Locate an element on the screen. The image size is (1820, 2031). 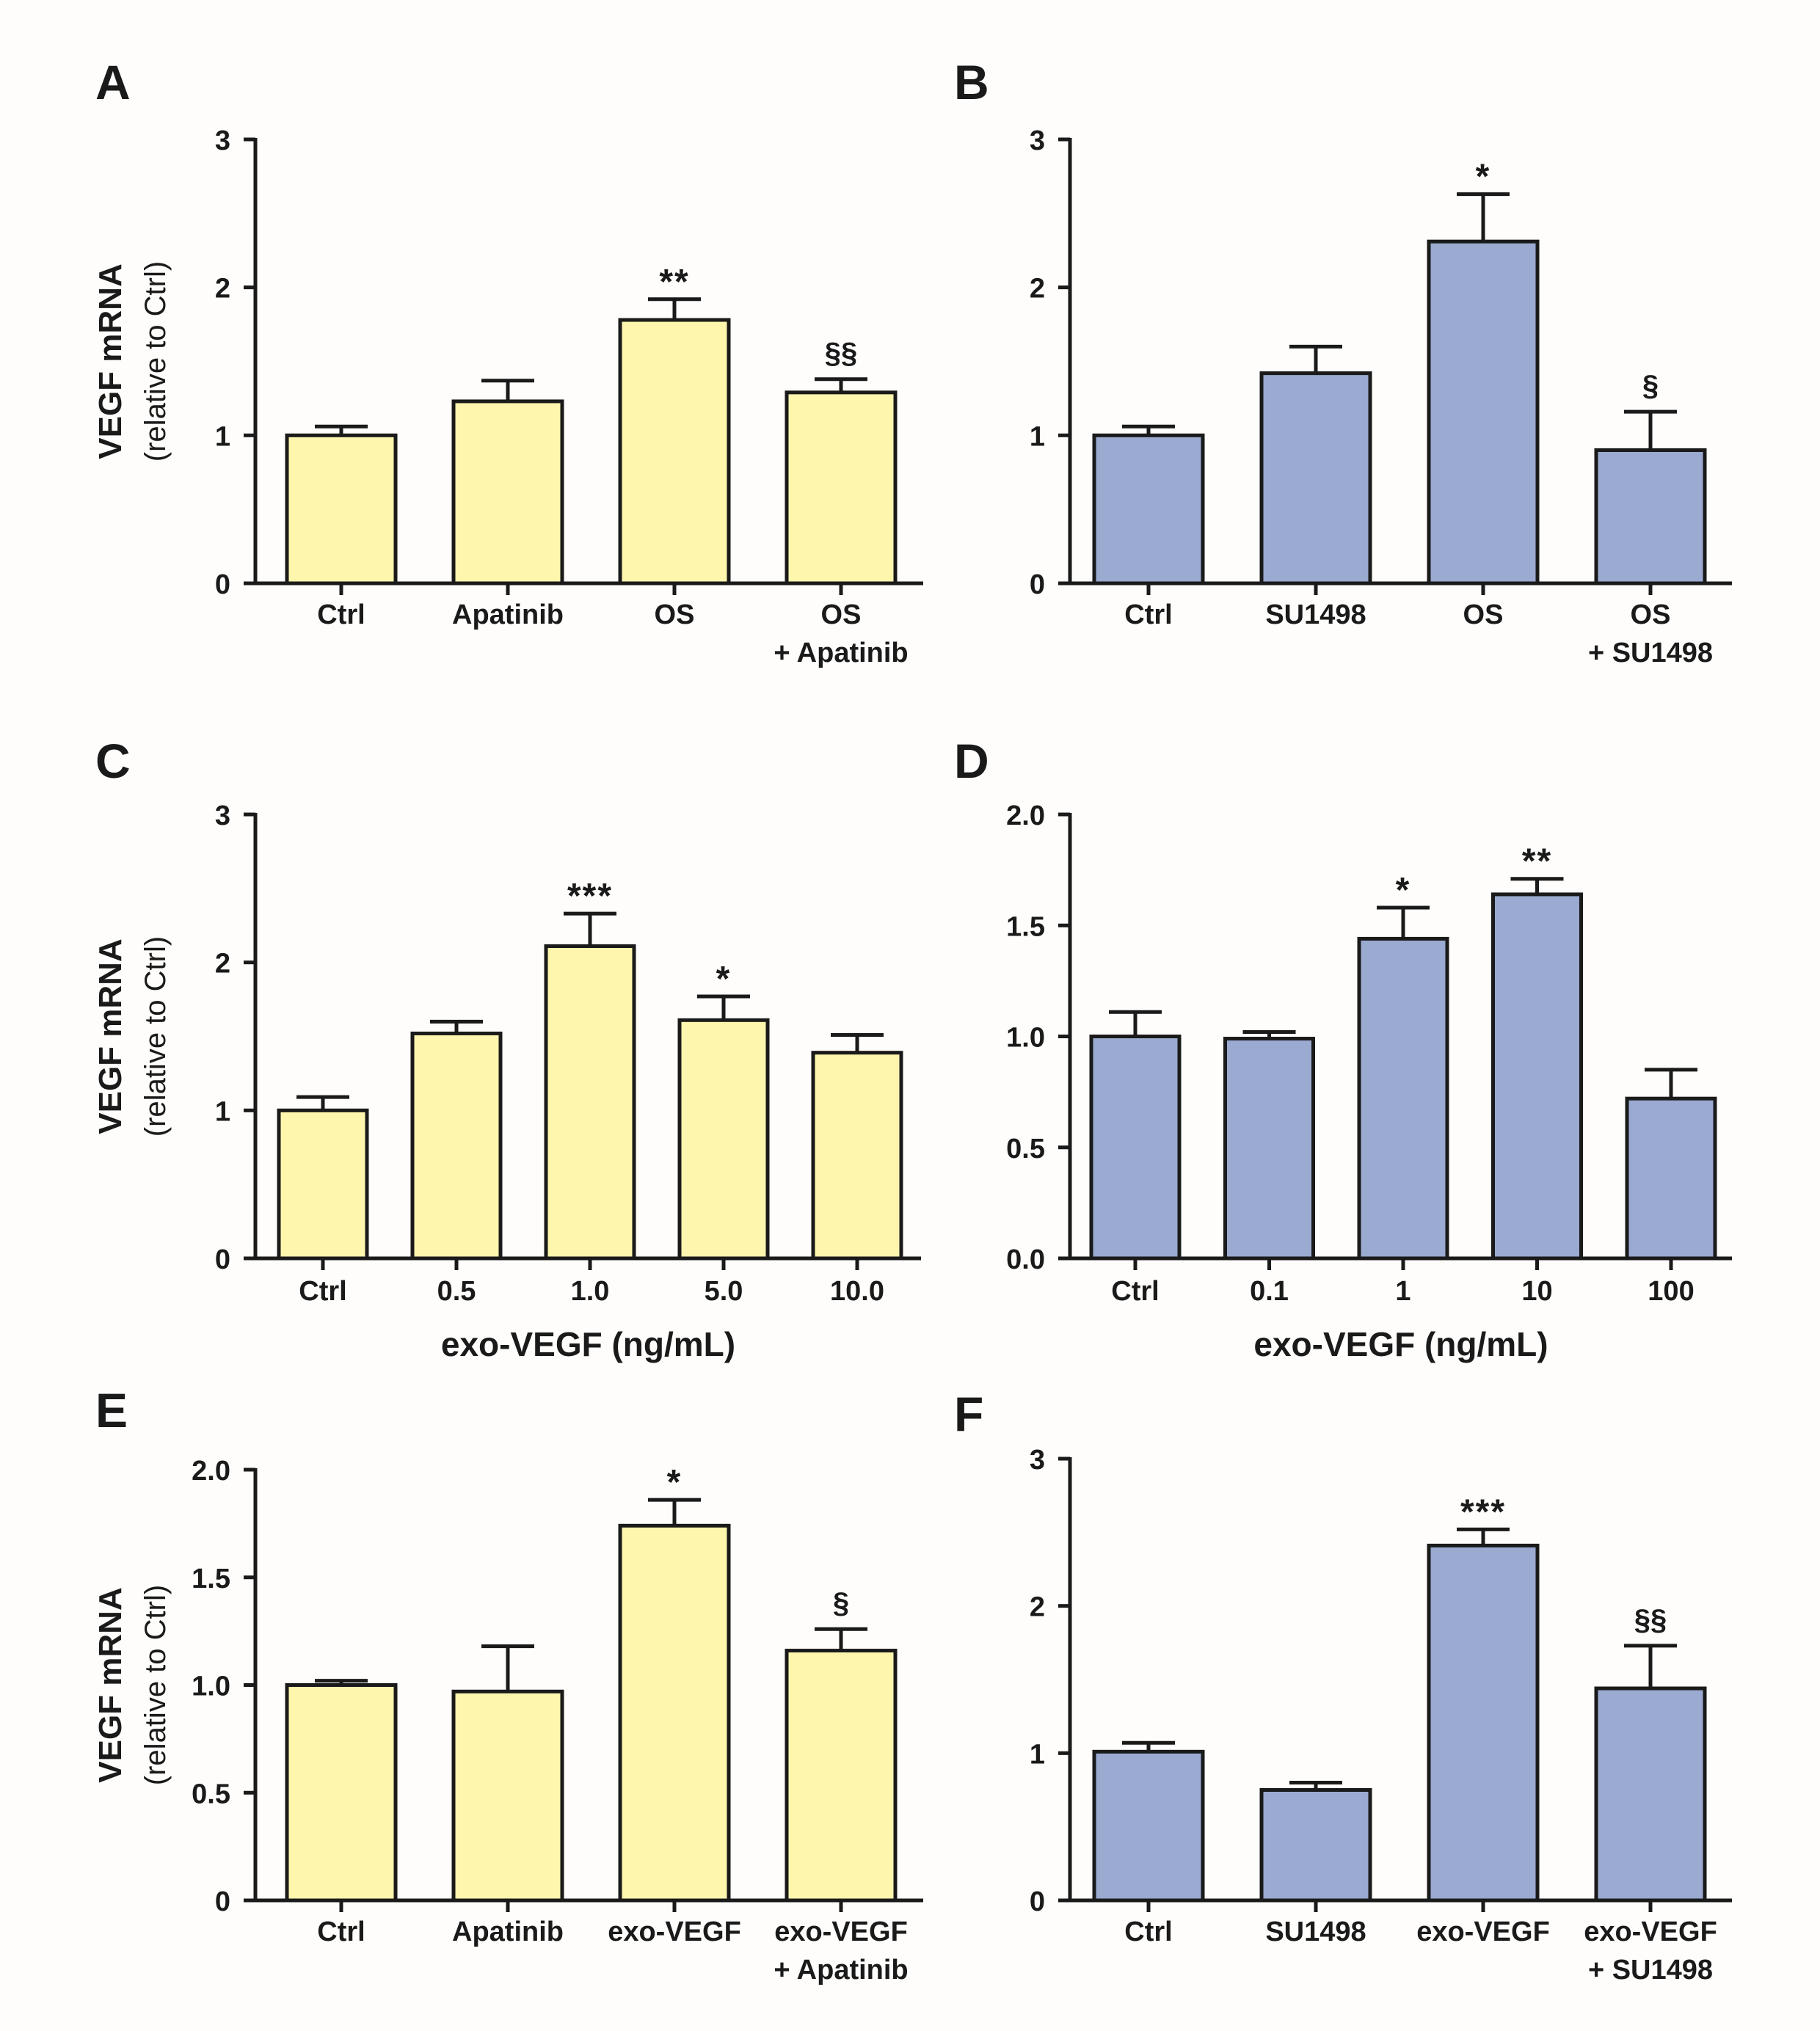
panel-label: B is located at coordinates (972, 82).